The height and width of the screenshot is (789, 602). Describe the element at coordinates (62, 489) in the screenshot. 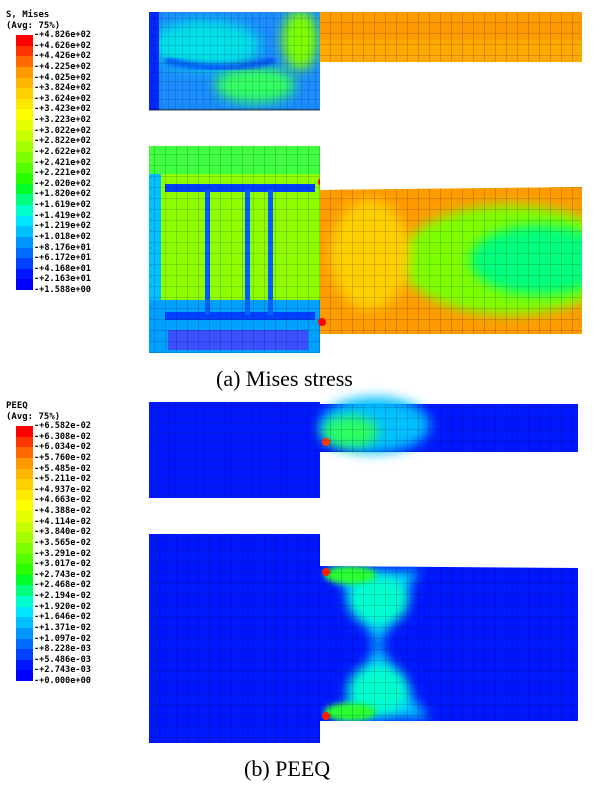

I see `peeq-legend-label: -+4.937e-02` at that location.